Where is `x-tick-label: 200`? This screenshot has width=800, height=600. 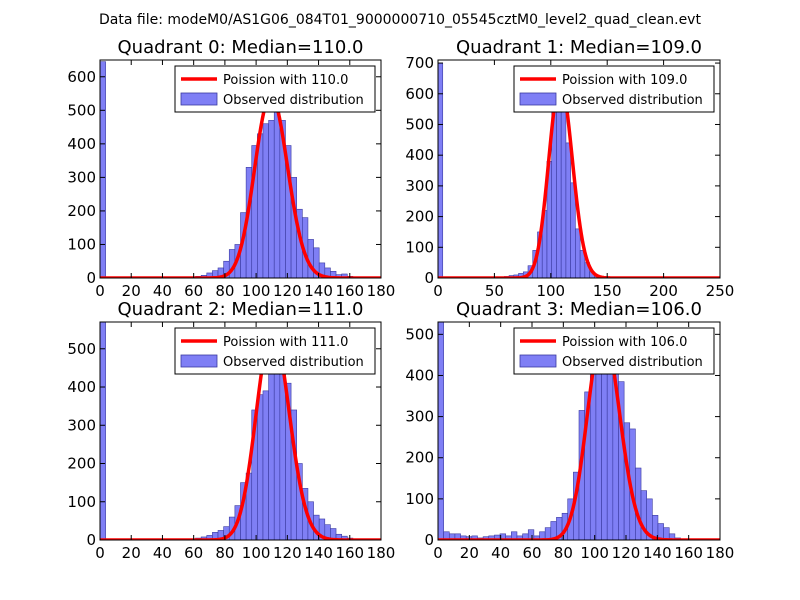 x-tick-label: 200 is located at coordinates (663, 291).